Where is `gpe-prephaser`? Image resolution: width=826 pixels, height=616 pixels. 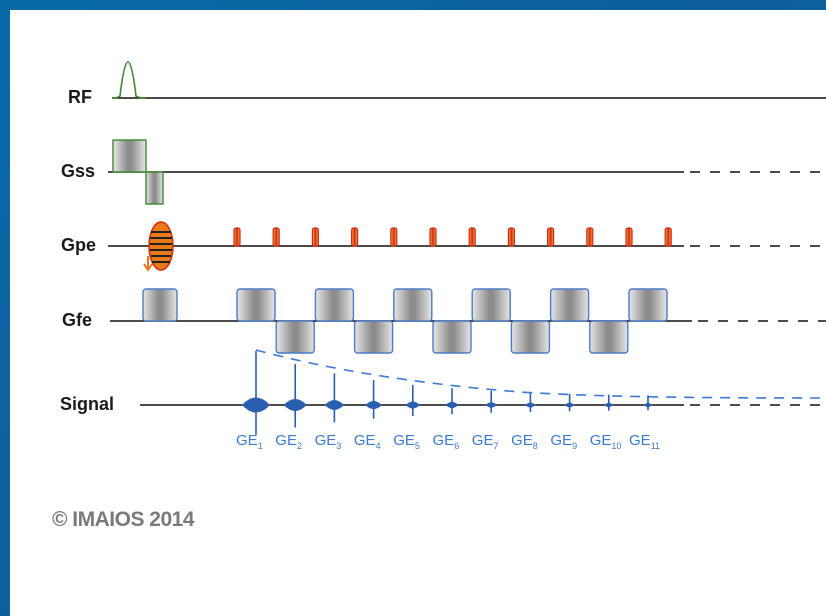 gpe-prephaser is located at coordinates (158, 246).